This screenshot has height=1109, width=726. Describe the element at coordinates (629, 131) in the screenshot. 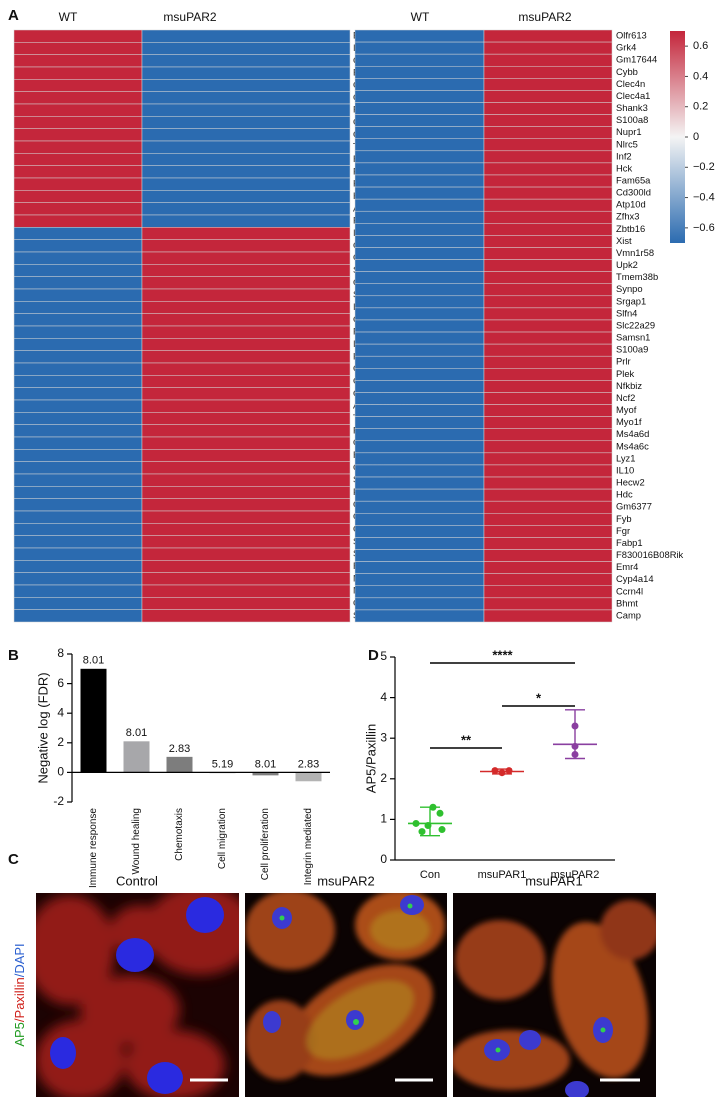

I see `gene-label: Nupr1` at that location.